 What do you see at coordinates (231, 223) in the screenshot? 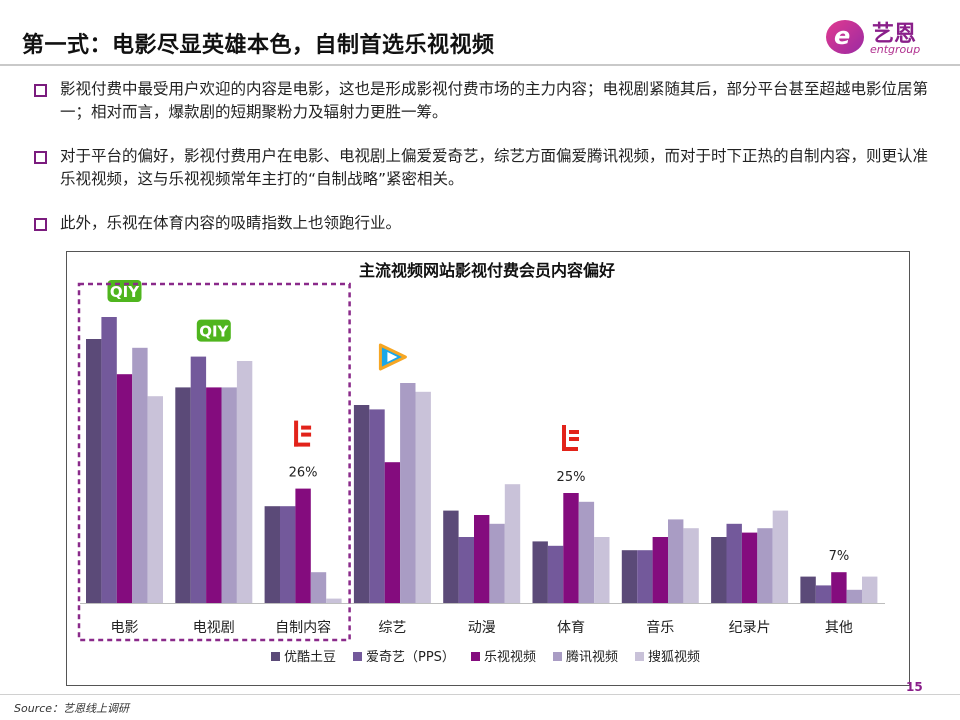
I see `bullet-text: 此外，乐视在体育内容的吸睛指数上也领跑行业。` at bounding box center [231, 223].